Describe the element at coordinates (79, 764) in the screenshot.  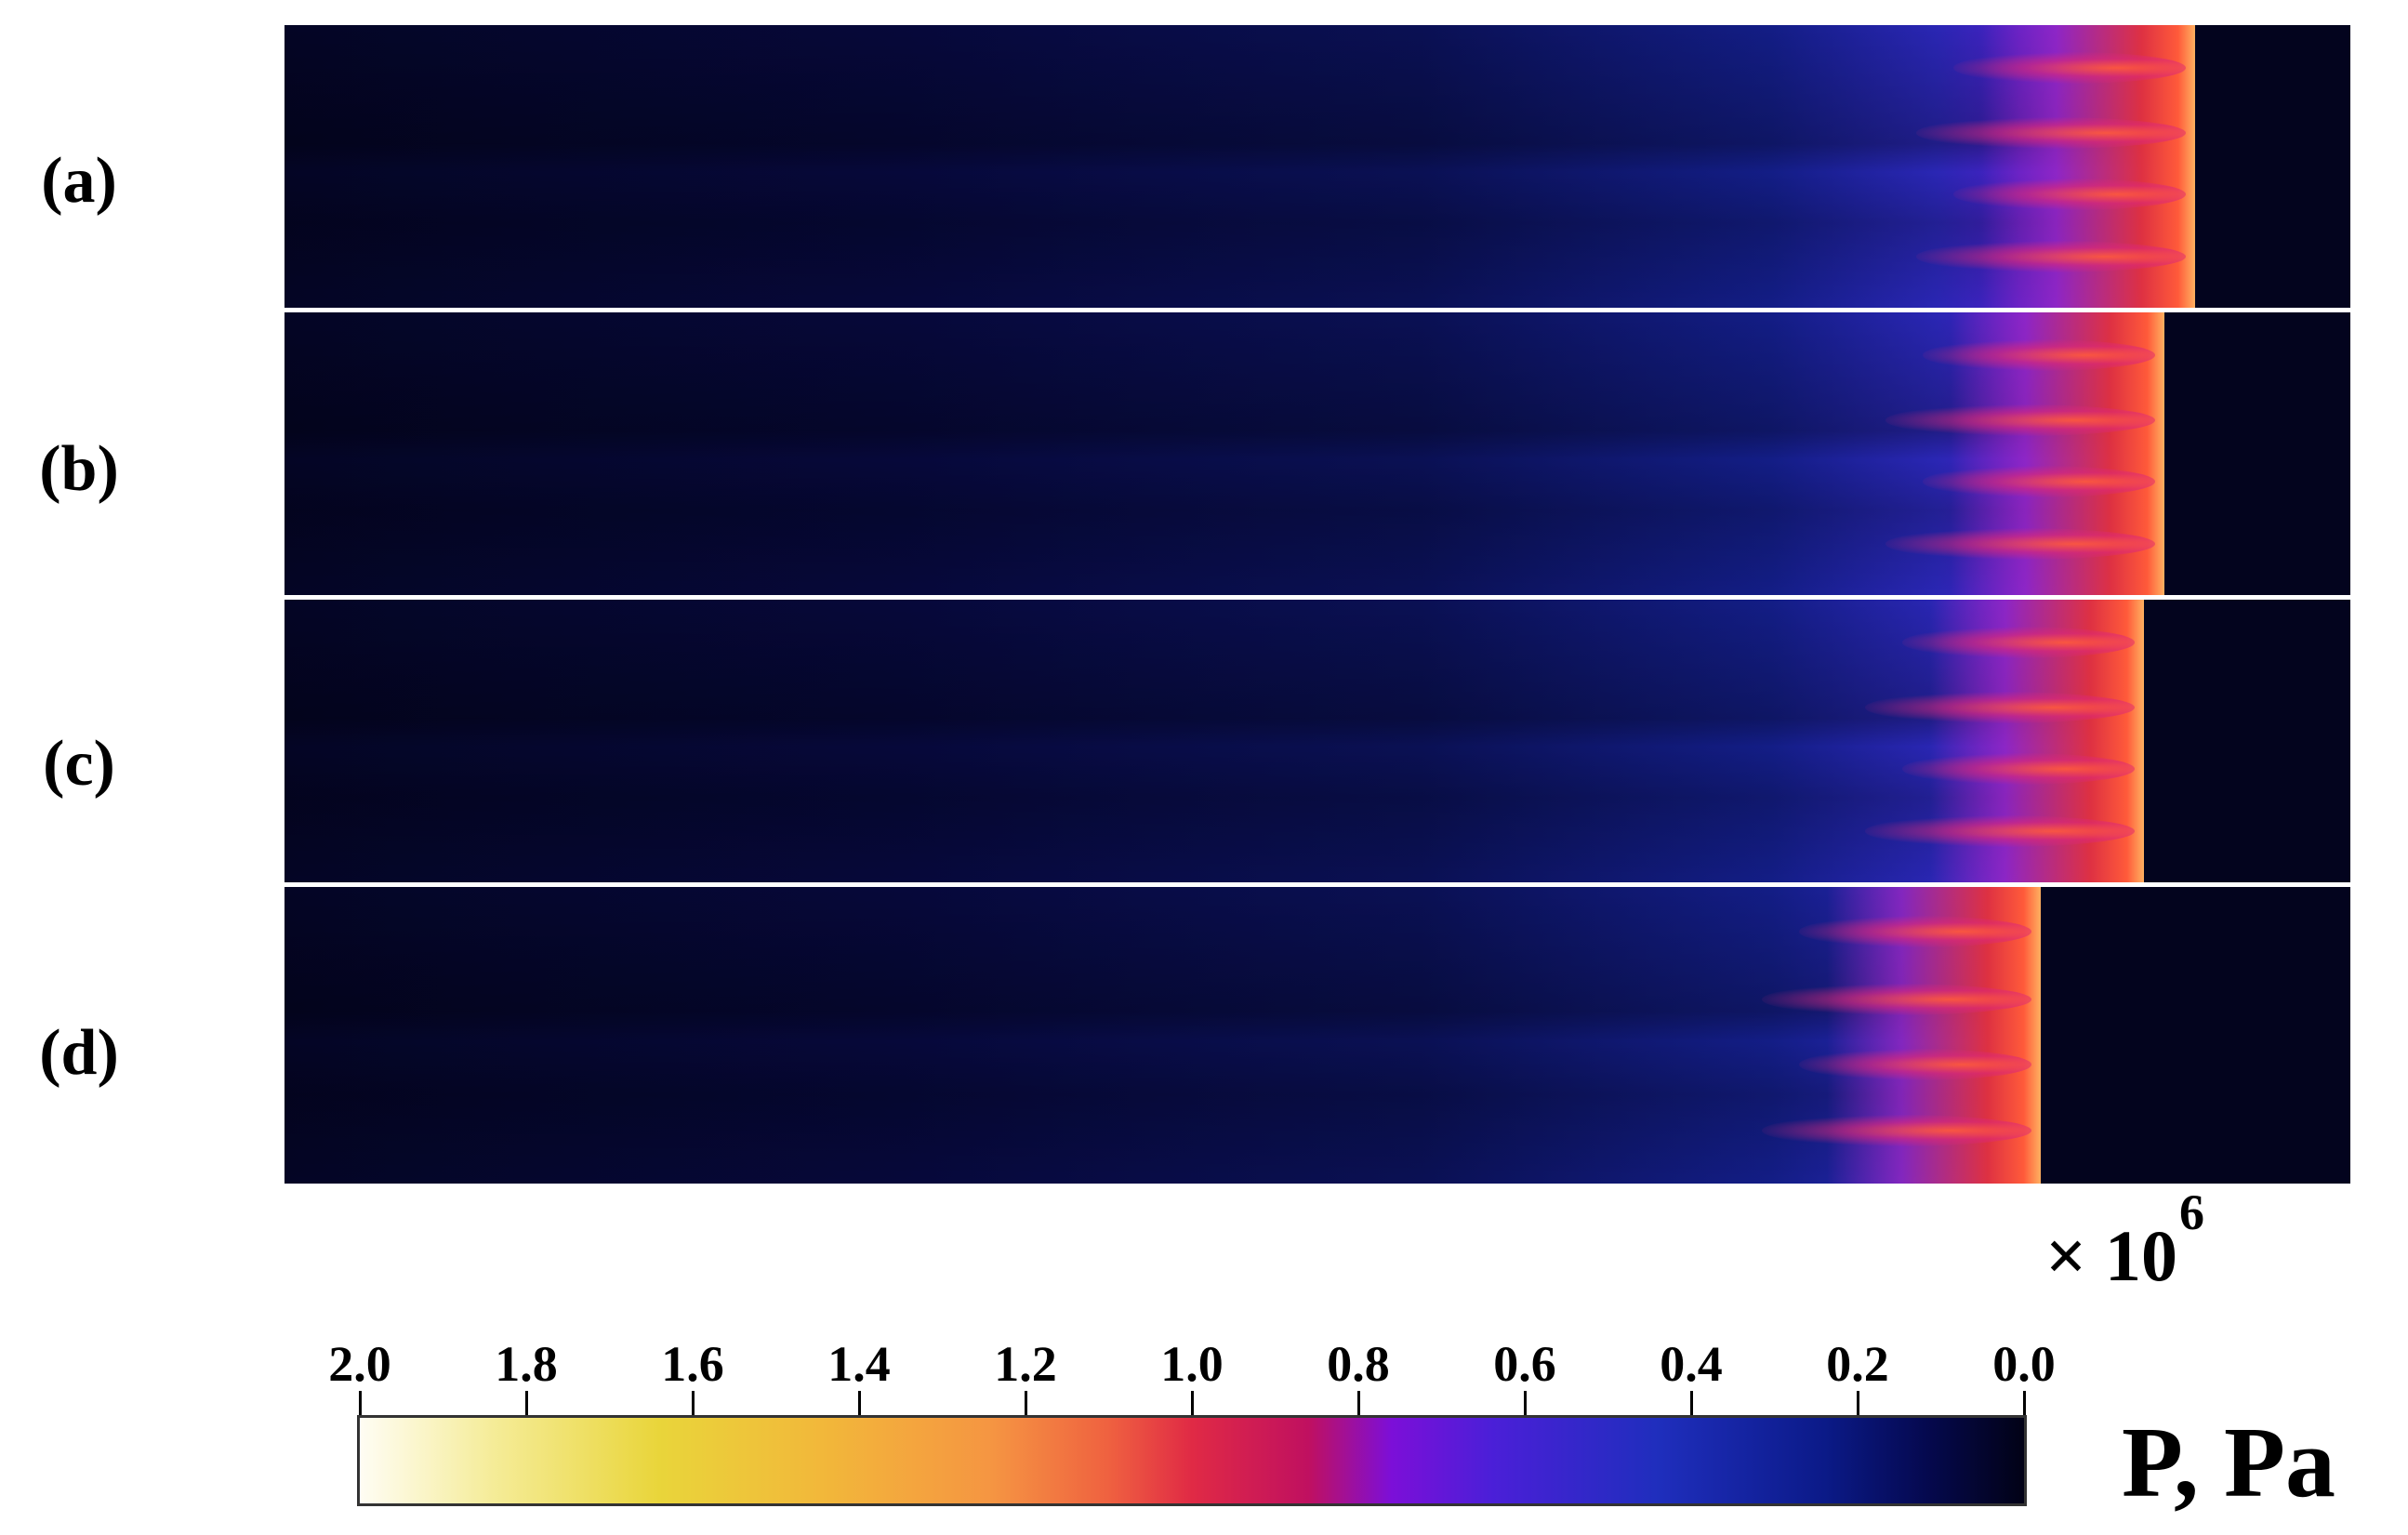
I see `panel-label-c: (c)` at that location.